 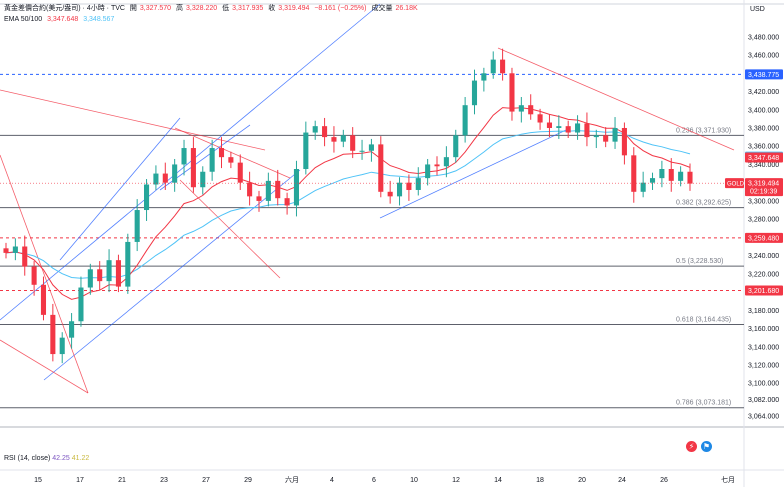 I want to click on currency-label: USD, so click(x=757, y=9).